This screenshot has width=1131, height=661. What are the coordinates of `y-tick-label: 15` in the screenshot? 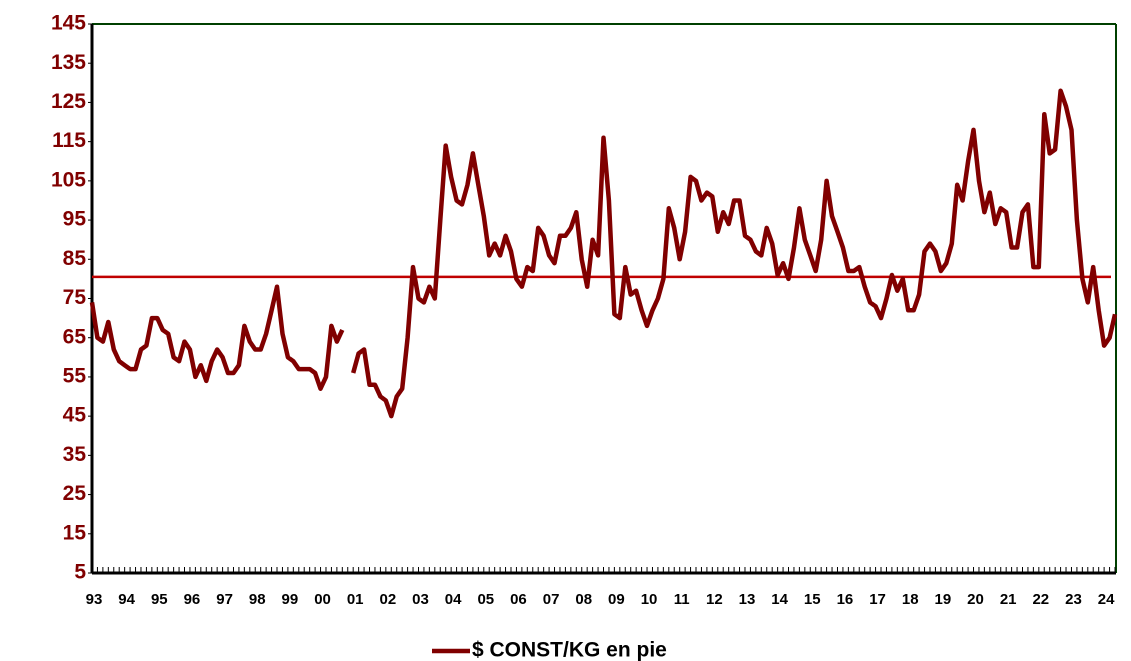 It's located at (75, 532).